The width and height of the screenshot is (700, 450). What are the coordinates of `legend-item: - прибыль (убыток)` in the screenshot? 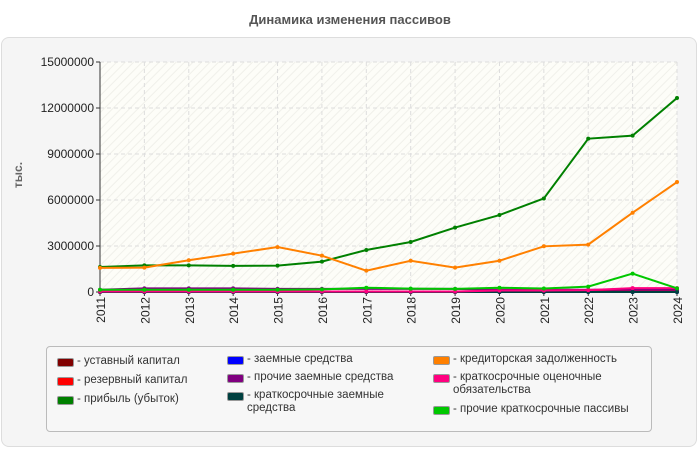 It's located at (118, 399).